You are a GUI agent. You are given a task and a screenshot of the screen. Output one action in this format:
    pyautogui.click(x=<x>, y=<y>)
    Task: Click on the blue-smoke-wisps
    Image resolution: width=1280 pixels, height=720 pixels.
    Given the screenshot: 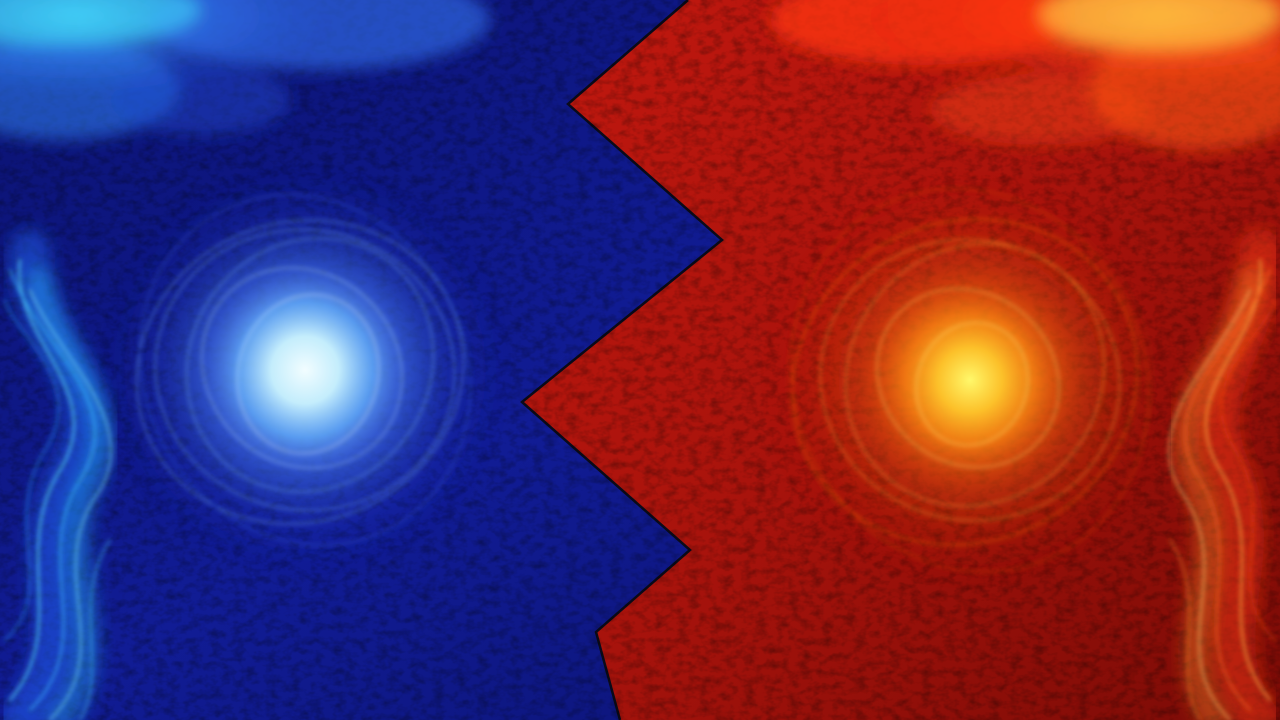 What is the action you would take?
    pyautogui.click(x=57, y=475)
    